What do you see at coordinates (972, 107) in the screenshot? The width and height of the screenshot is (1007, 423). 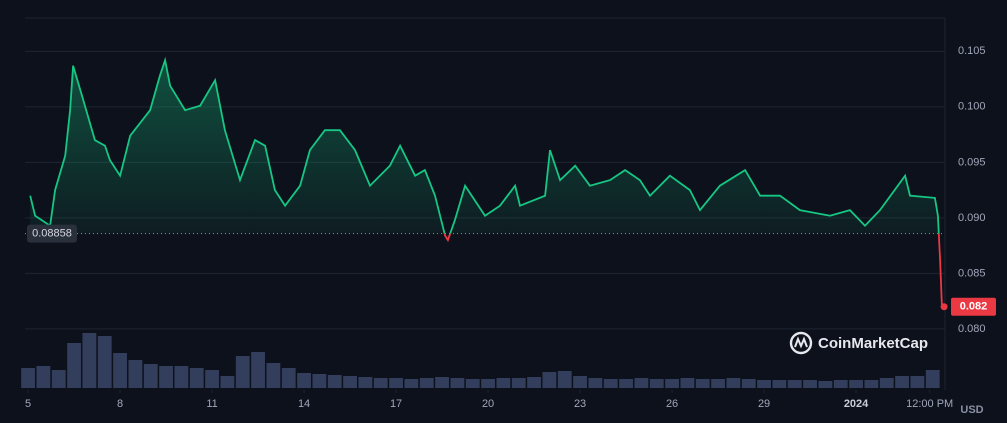 I see `y-tick-label: 0.100` at bounding box center [972, 107].